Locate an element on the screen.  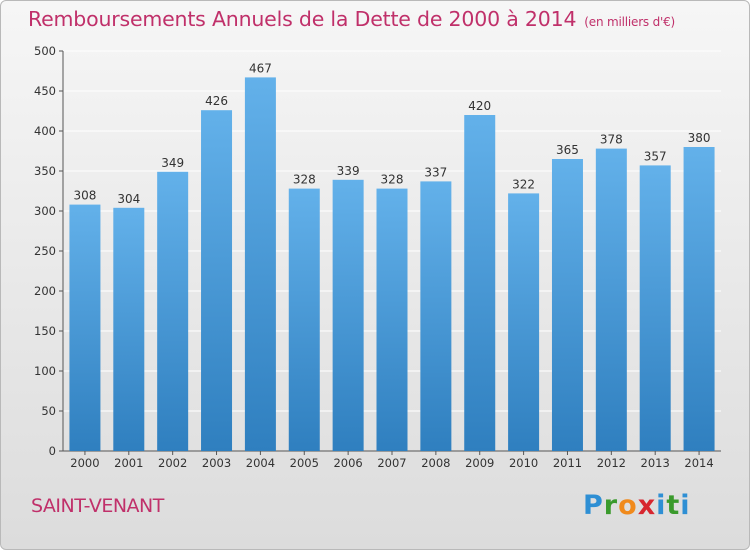
x-tick-label: 2005 is located at coordinates (304, 463).